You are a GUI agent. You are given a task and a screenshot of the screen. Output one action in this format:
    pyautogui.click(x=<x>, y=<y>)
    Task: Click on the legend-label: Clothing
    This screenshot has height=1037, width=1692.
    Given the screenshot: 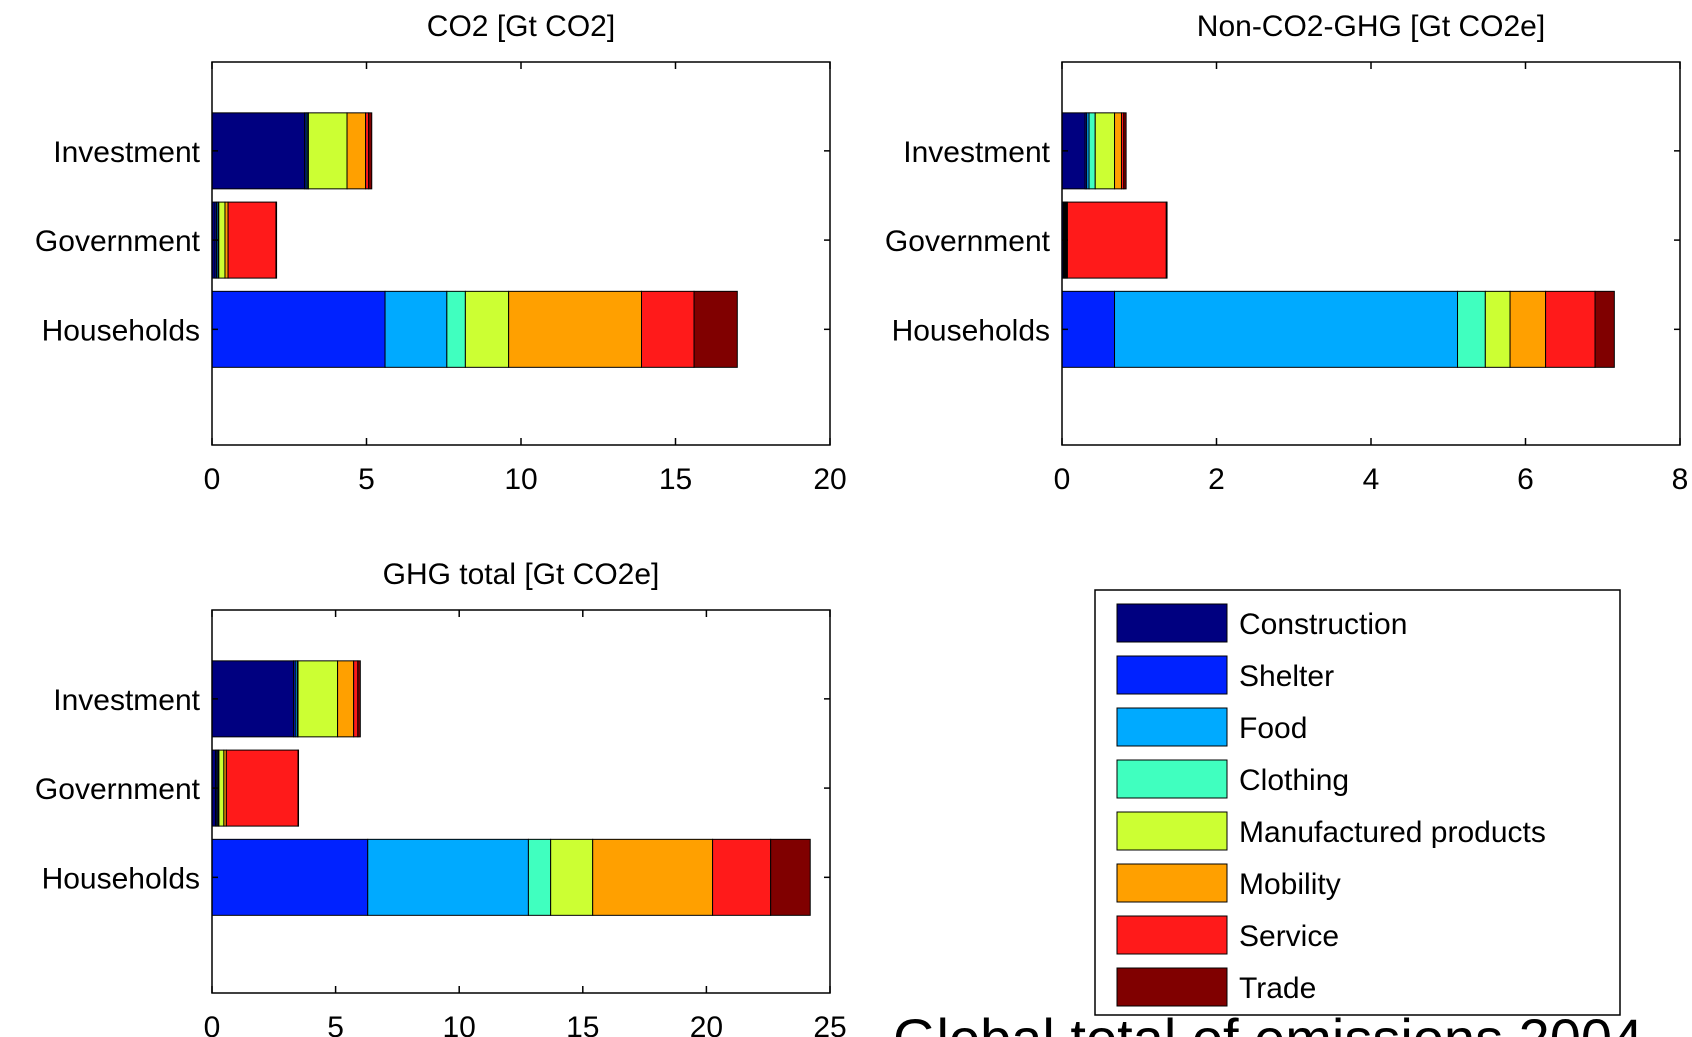 What is the action you would take?
    pyautogui.click(x=1294, y=780)
    